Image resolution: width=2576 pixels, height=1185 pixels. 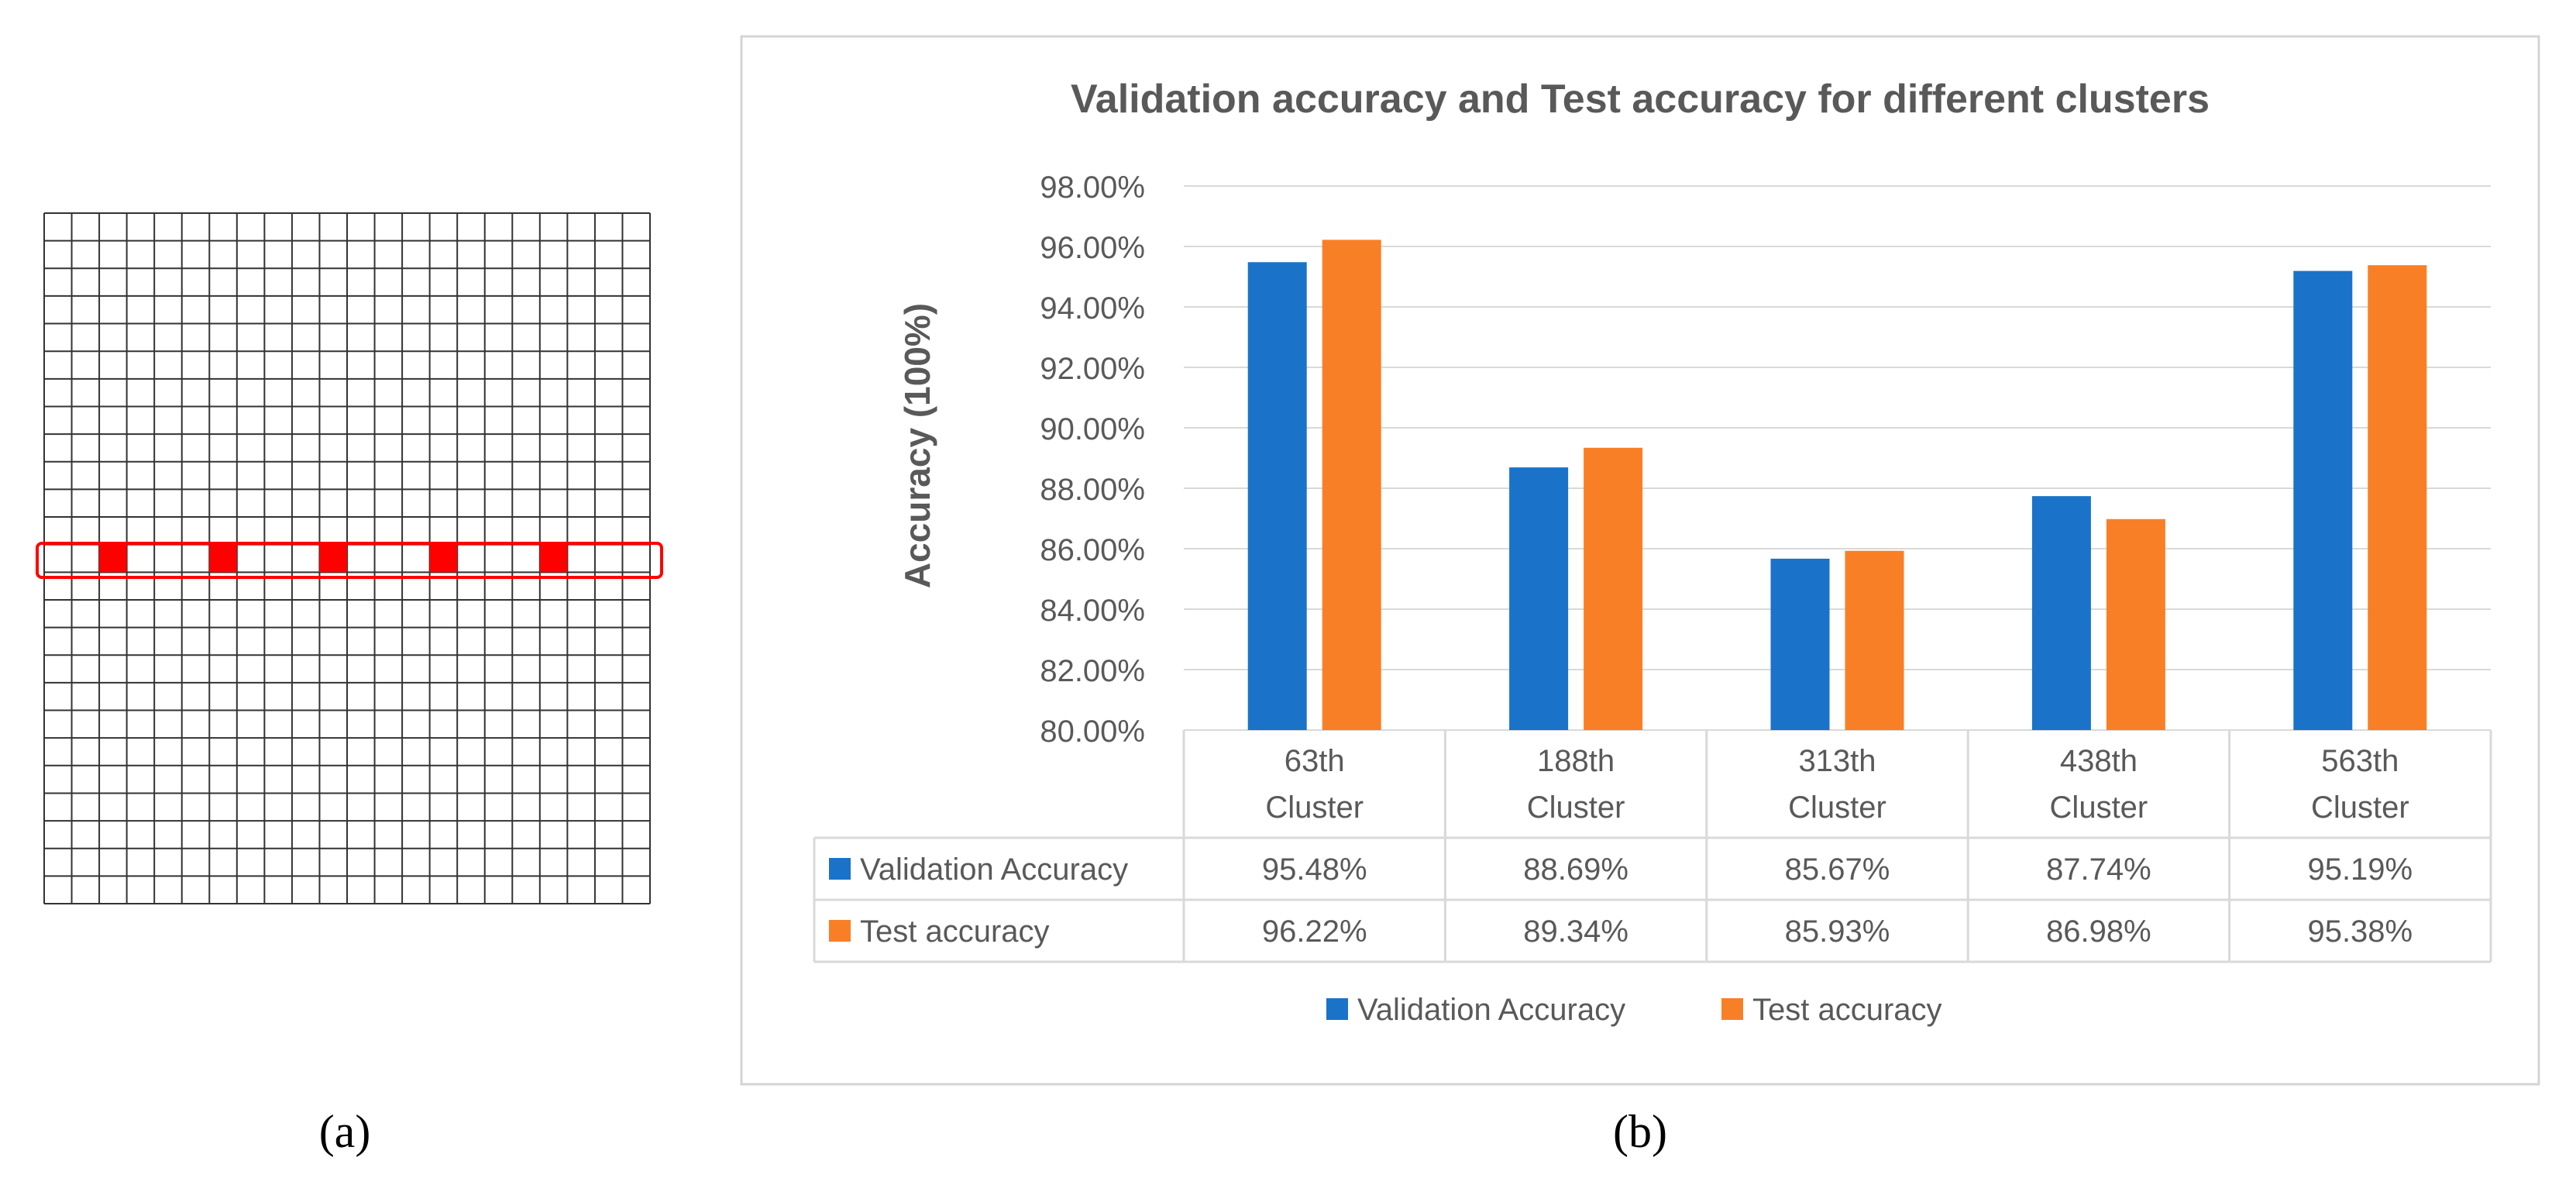 I want to click on x-tick-label: 188th, so click(x=1576, y=761).